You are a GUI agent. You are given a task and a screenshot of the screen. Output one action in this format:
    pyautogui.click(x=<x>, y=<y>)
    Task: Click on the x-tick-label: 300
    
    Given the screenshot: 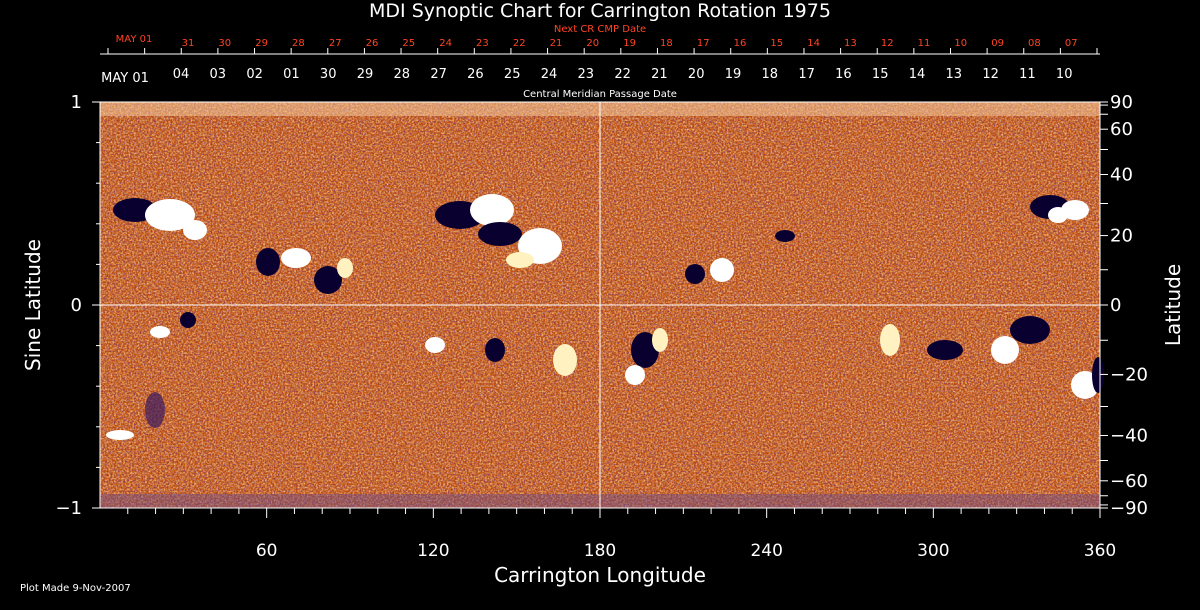 What is the action you would take?
    pyautogui.click(x=933, y=551)
    